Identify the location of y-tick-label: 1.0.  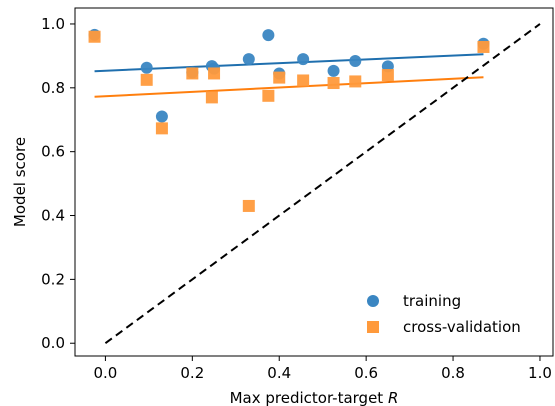
(53, 24).